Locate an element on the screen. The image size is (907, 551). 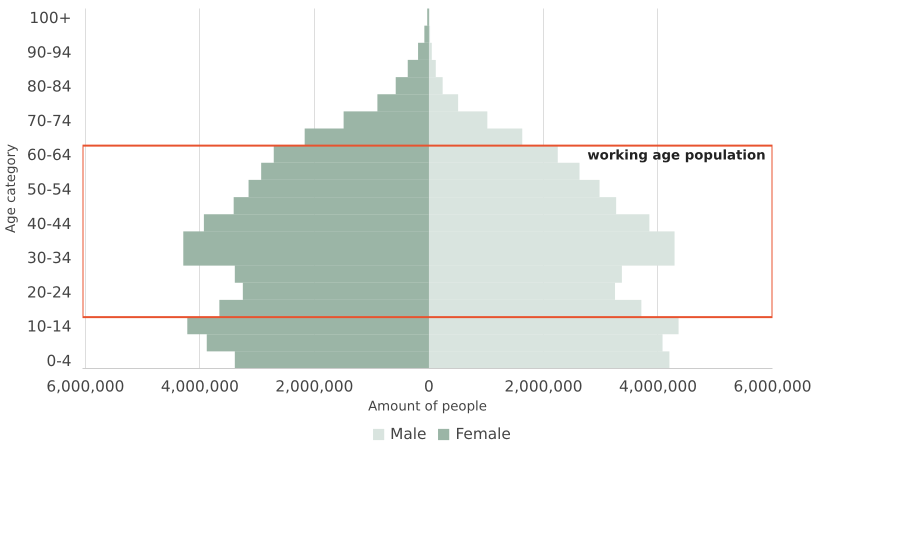
x-axis-title: Amount of people is located at coordinates (427, 407).